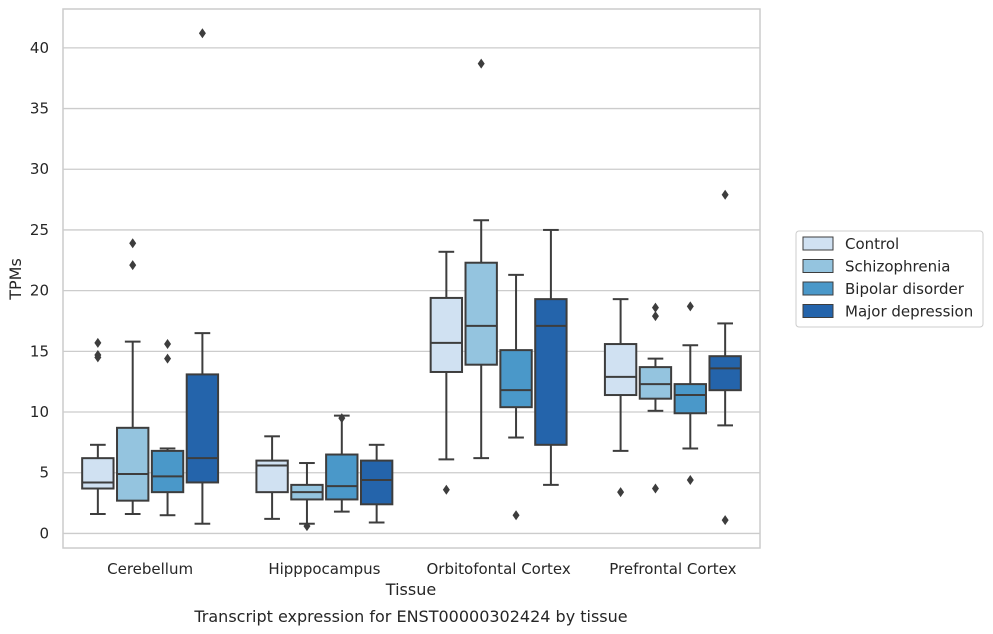  Describe the element at coordinates (44, 473) in the screenshot. I see `y-tick-label: 5` at that location.